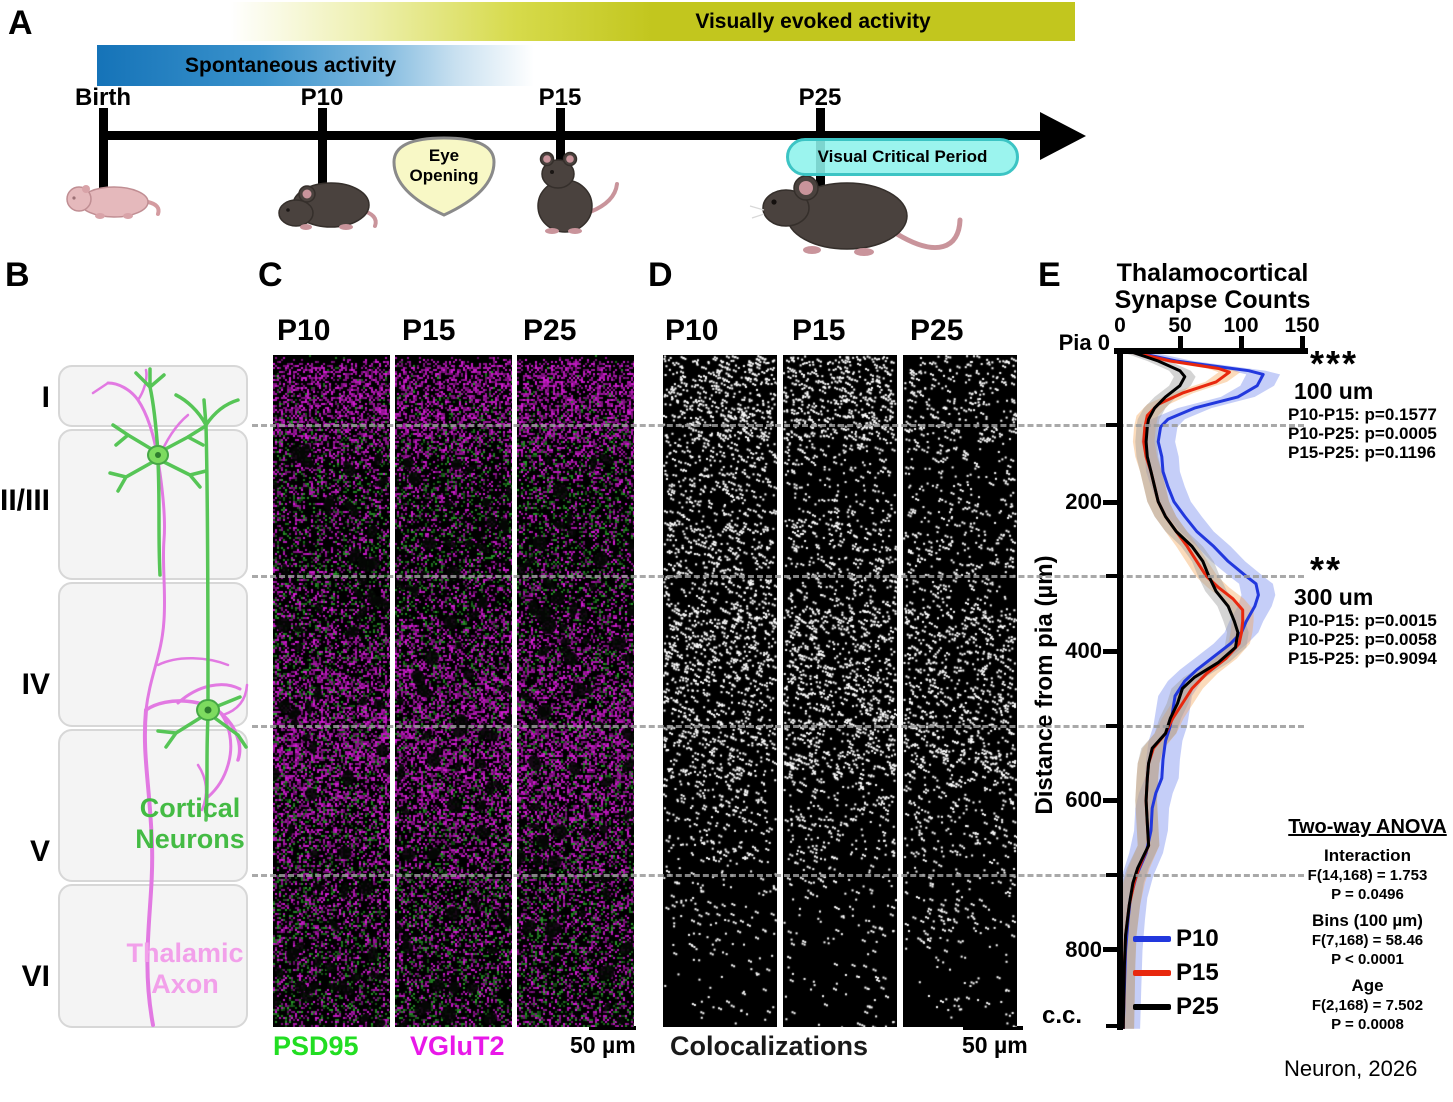  Describe the element at coordinates (1211, 351) in the screenshot. I see `x-axis-line` at that location.